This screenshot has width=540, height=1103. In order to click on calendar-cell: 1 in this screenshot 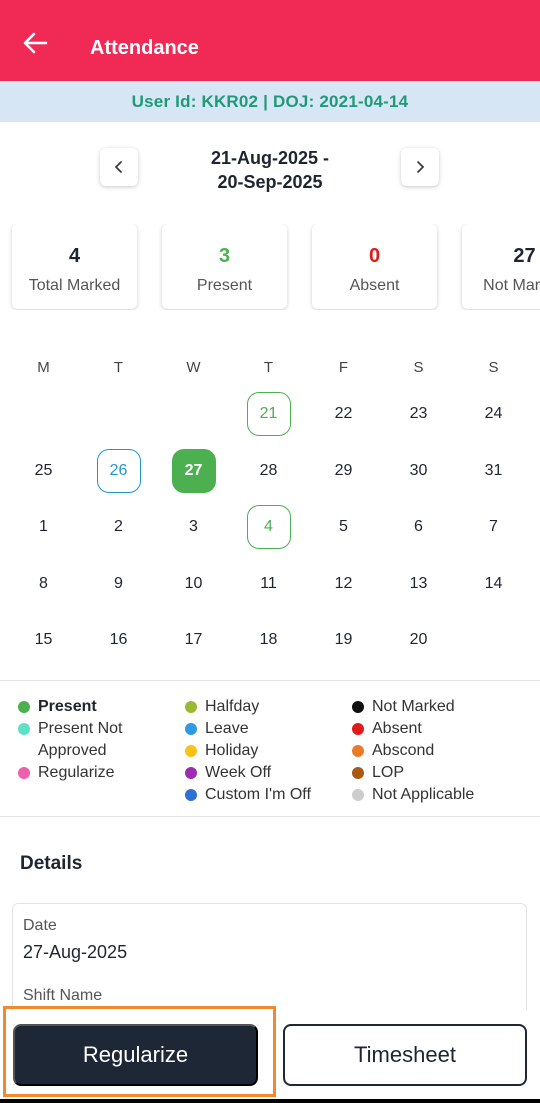, I will do `click(43, 527)`.